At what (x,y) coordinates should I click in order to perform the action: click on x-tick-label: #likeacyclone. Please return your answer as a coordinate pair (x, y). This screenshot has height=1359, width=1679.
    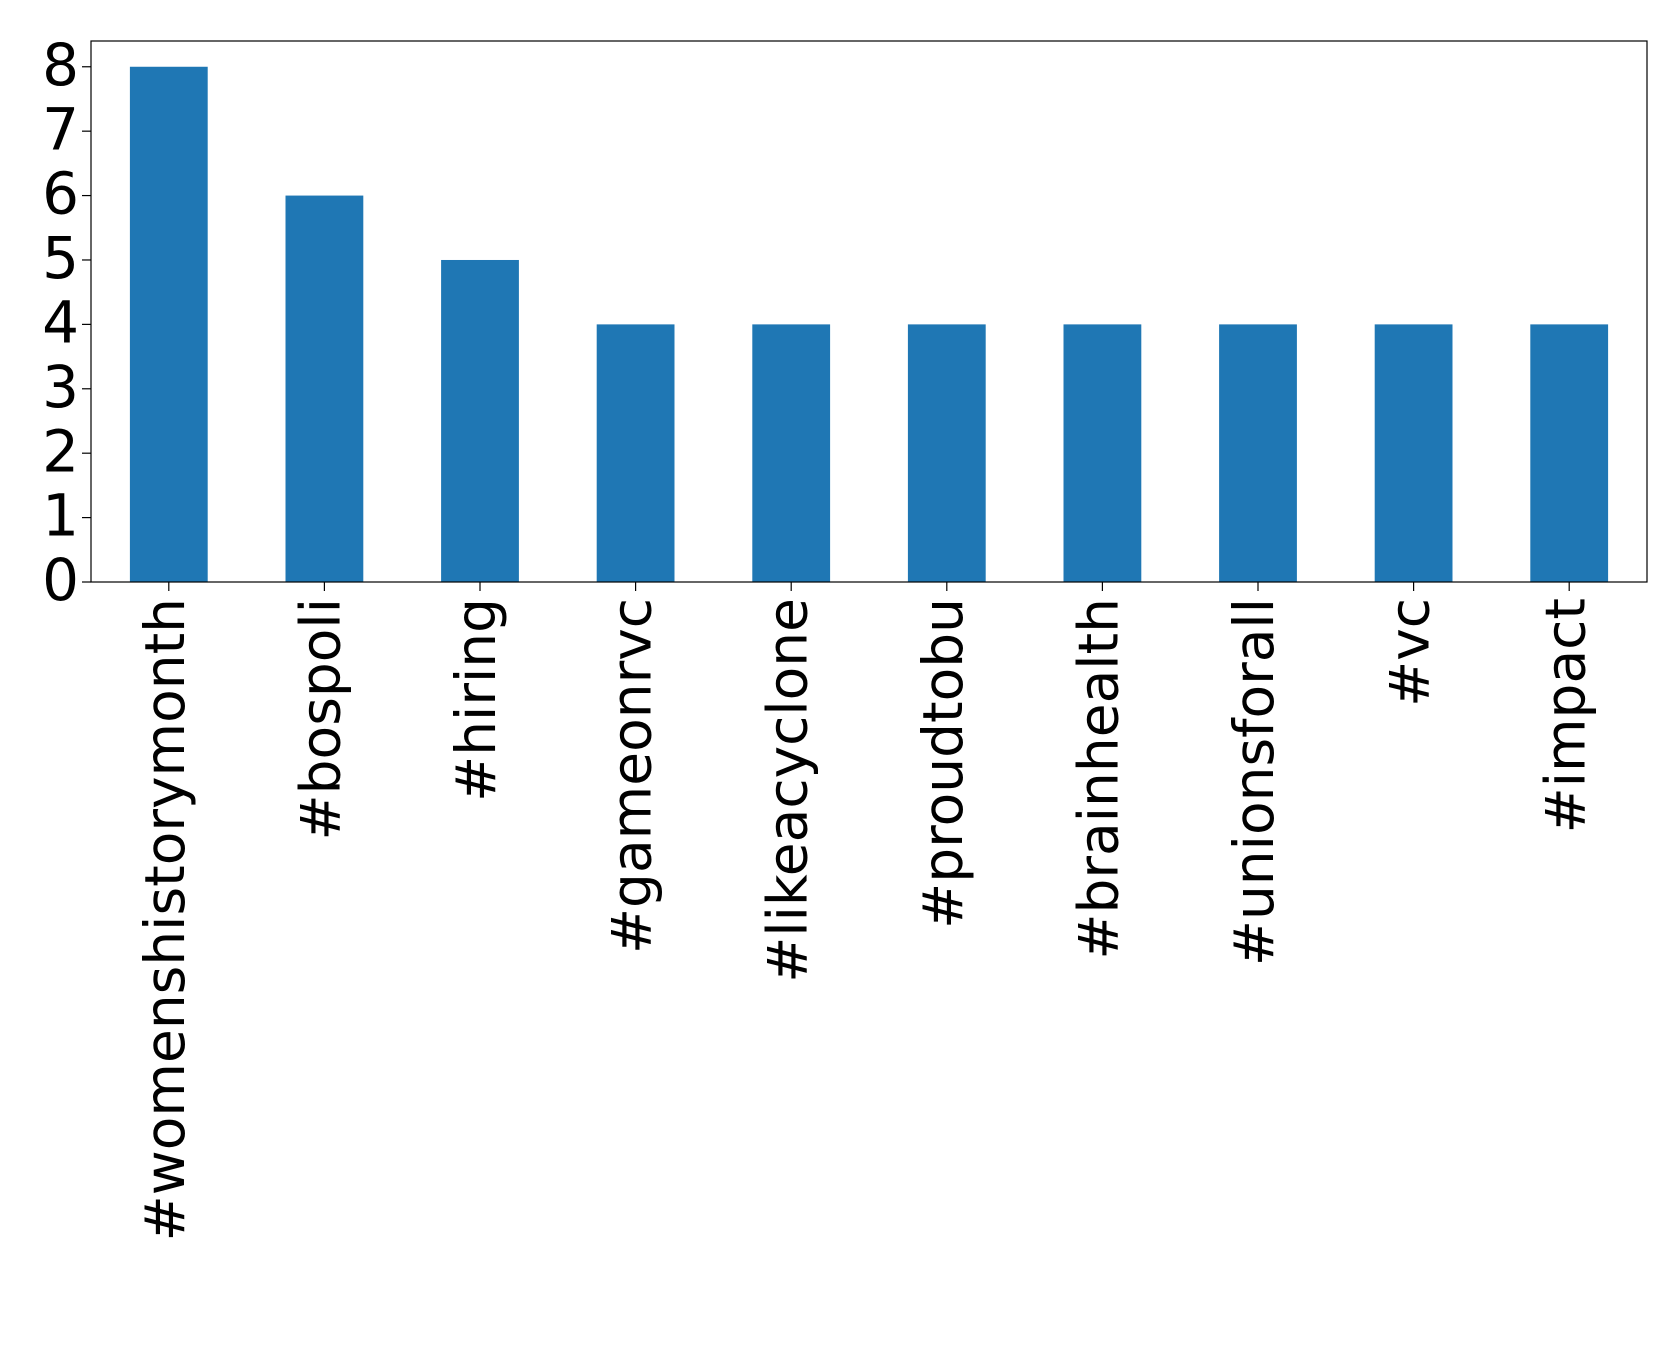
    Looking at the image, I should click on (787, 790).